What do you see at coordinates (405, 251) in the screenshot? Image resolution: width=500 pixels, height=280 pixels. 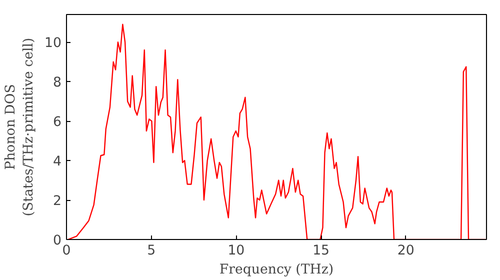 I see `x-tick-label: 20` at bounding box center [405, 251].